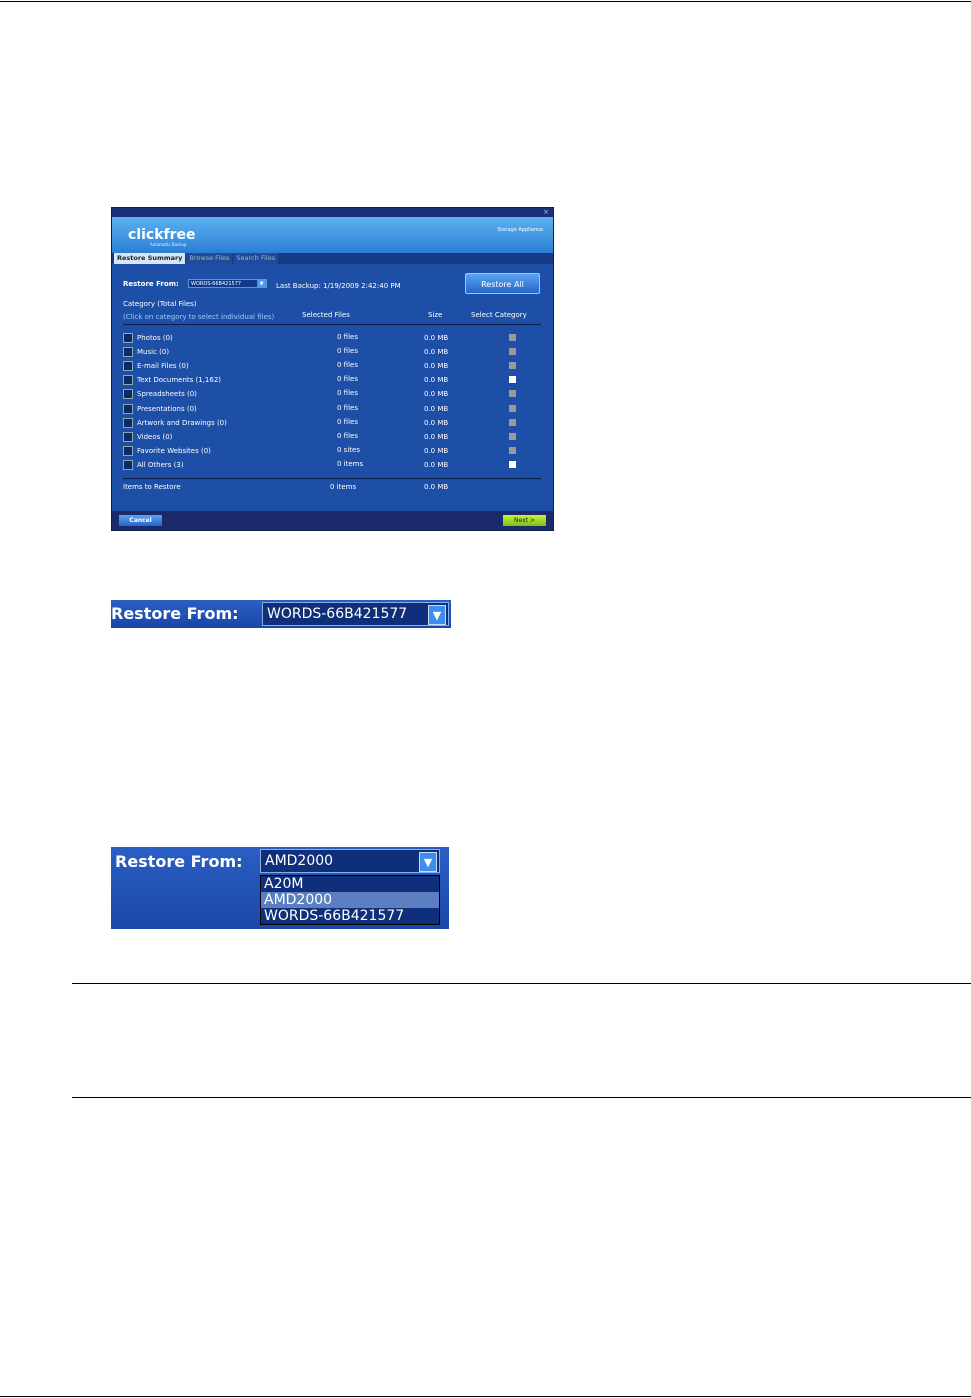 The width and height of the screenshot is (971, 1398). What do you see at coordinates (333, 451) in the screenshot?
I see `category-row: Favorite Websites (0) 0 sites 0.0 MB` at bounding box center [333, 451].